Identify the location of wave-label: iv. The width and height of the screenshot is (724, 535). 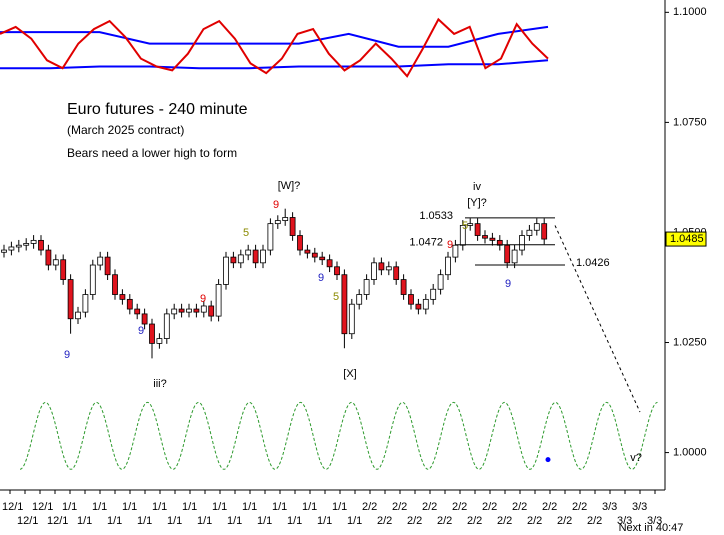
(477, 187).